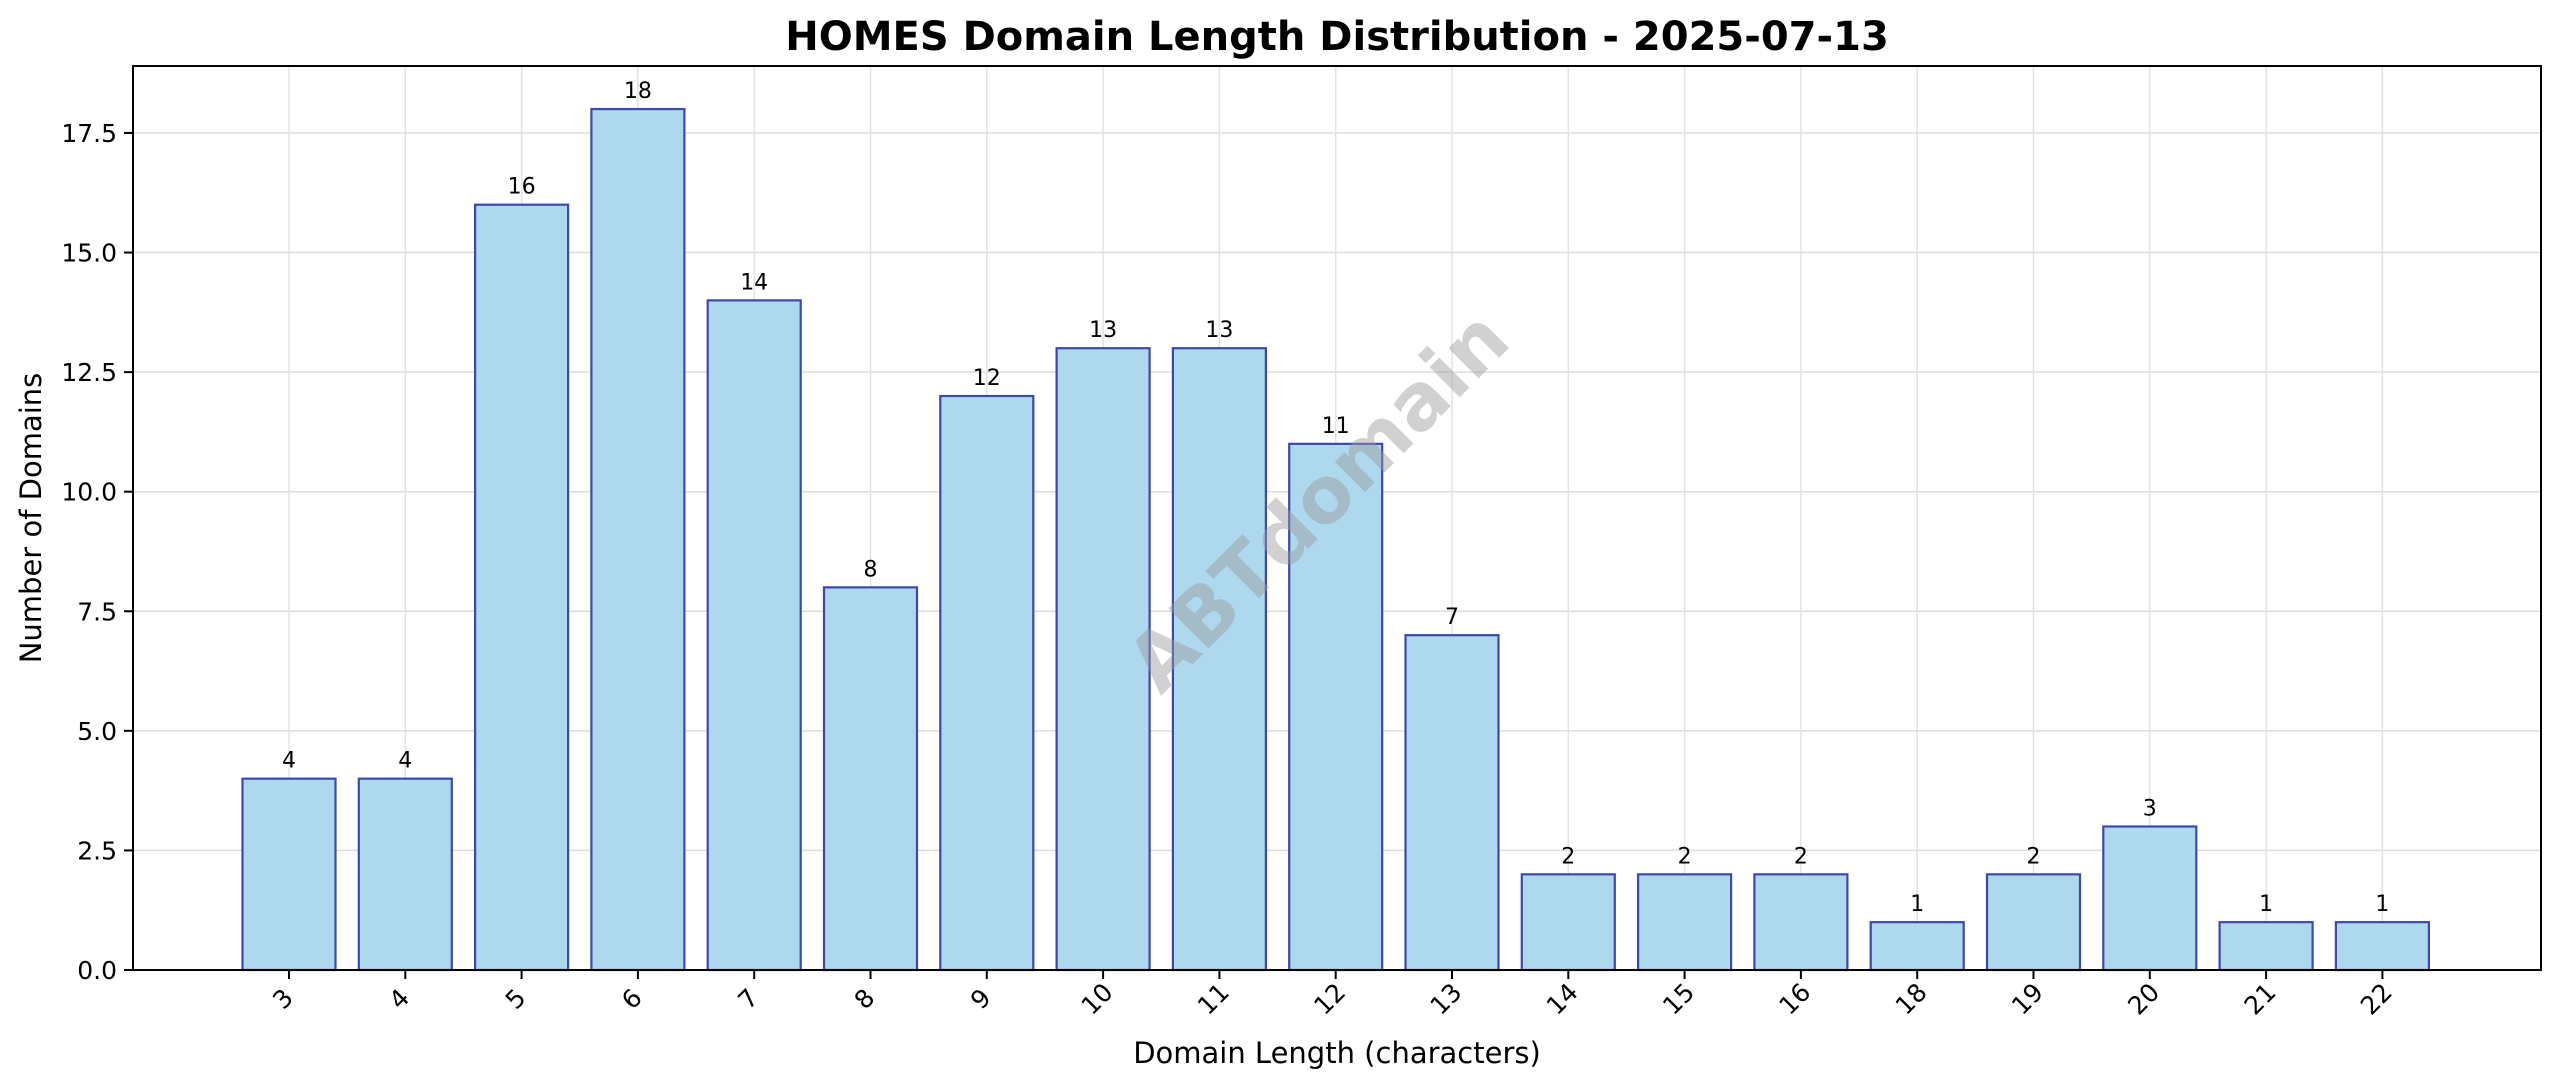 The image size is (2560, 1087). Describe the element at coordinates (97, 850) in the screenshot. I see `y-tick-label: 2.5` at that location.